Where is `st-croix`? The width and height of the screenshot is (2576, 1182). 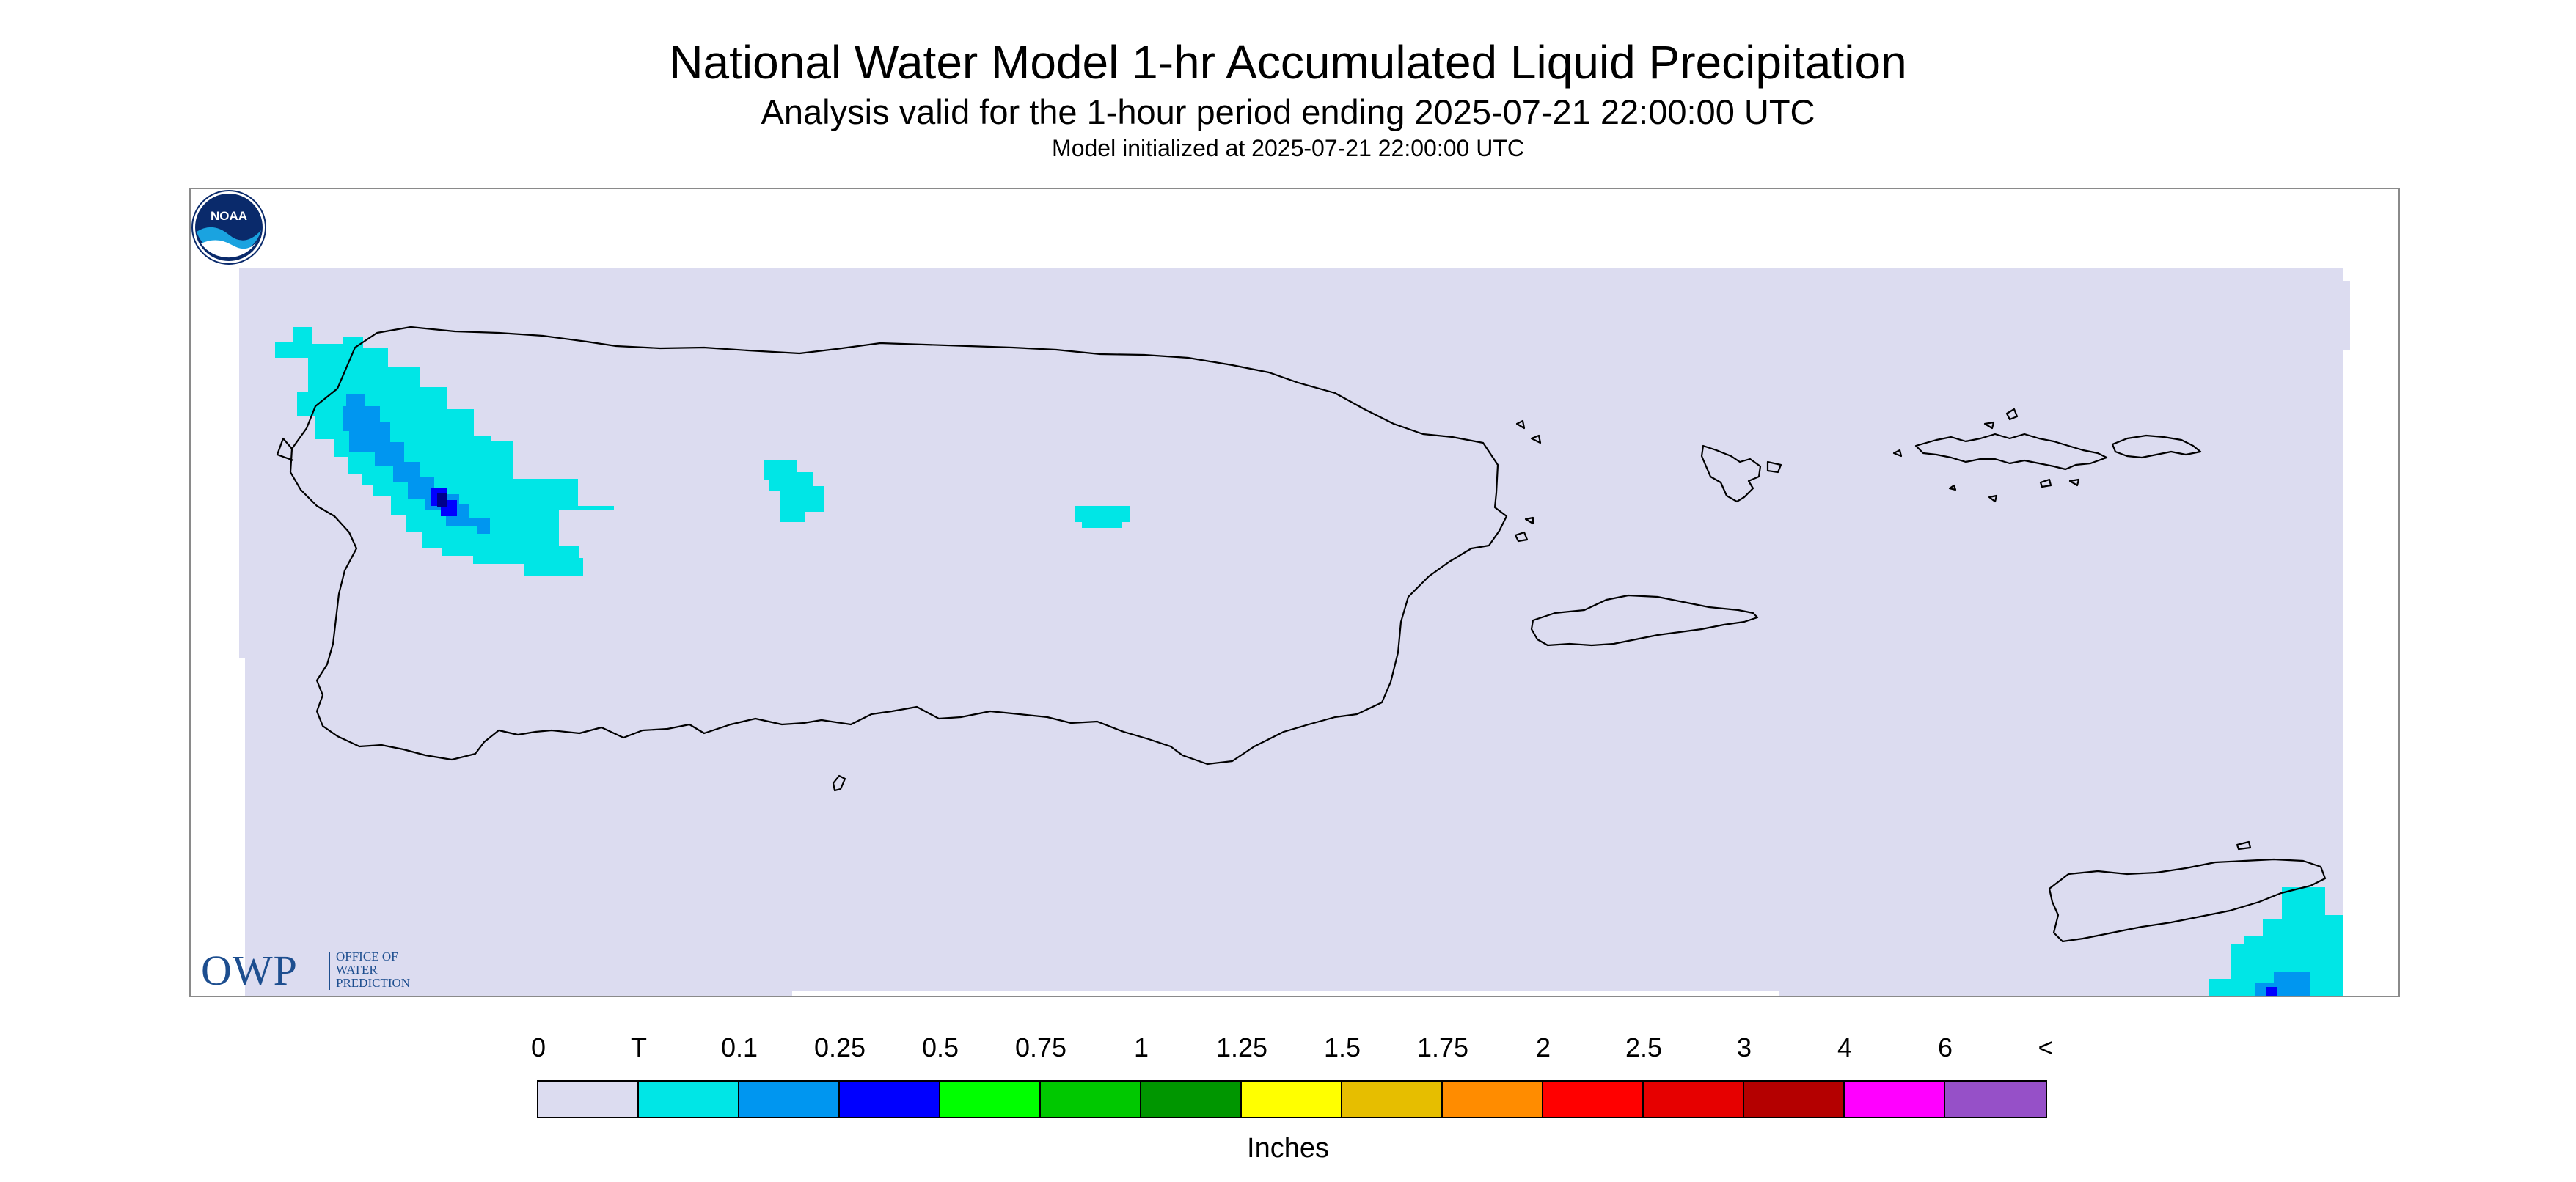 st-croix is located at coordinates (2187, 900).